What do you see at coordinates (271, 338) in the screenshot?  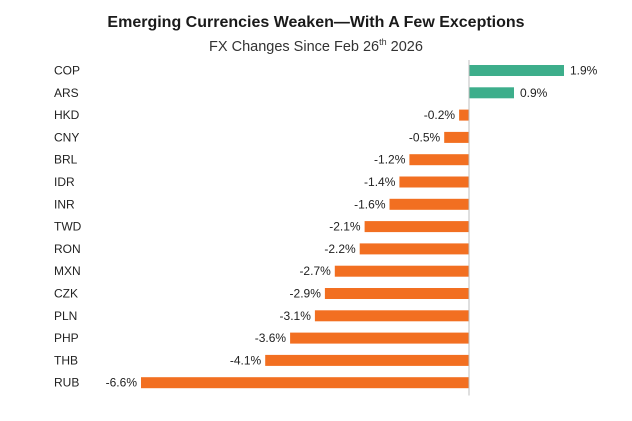 I see `value-label-php: -3.6%` at bounding box center [271, 338].